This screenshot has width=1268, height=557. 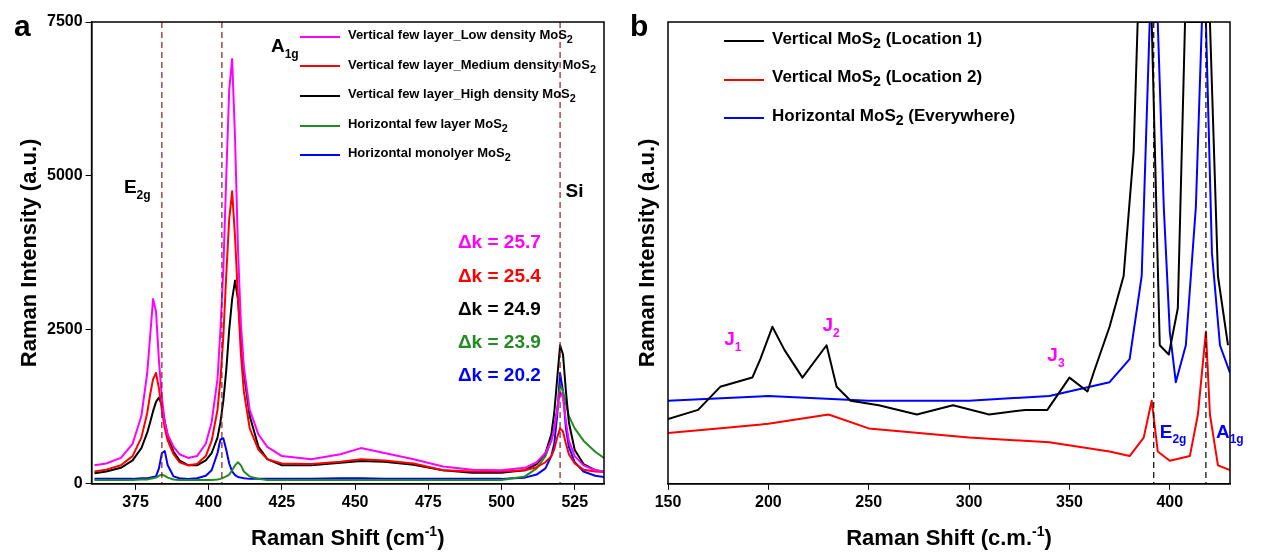 I want to click on x-tick-label: 350, so click(x=1069, y=501).